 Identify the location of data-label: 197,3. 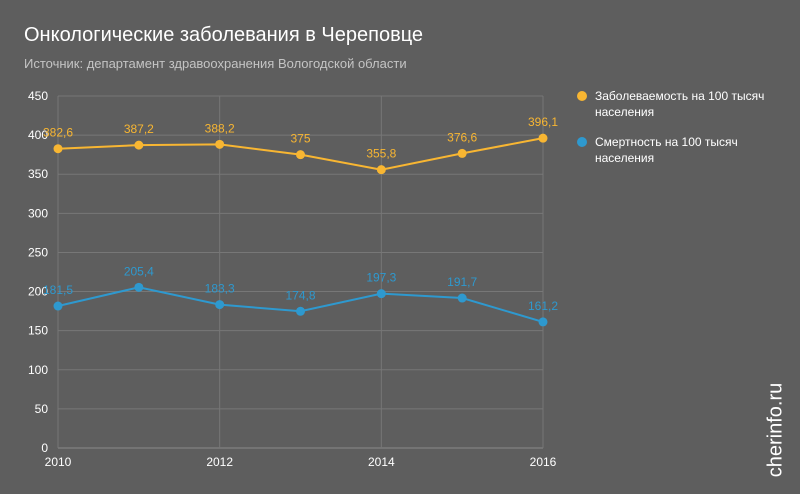
(381, 278).